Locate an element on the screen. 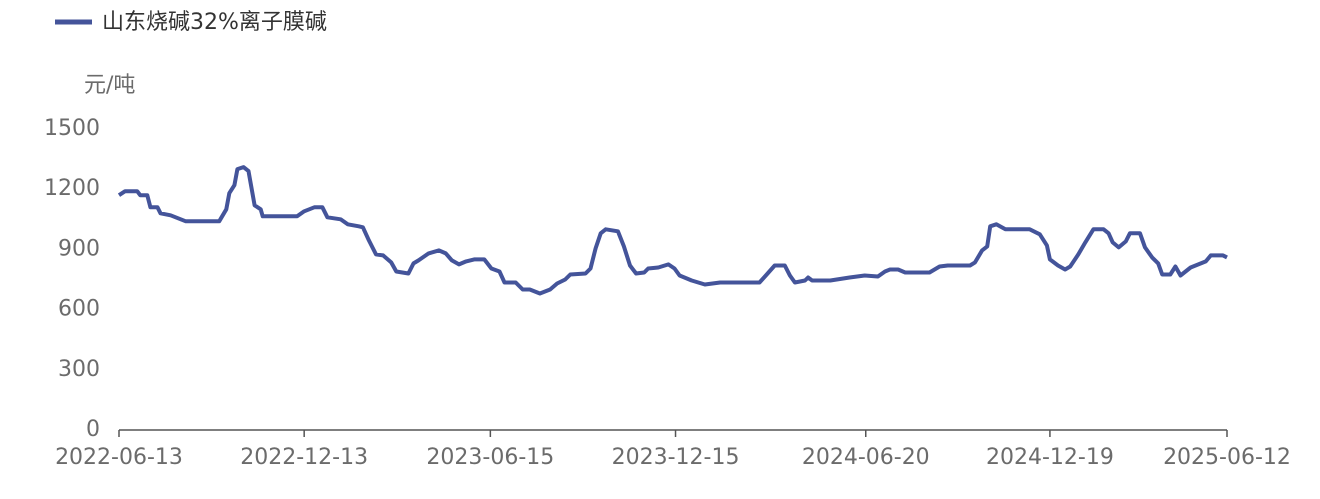  y-tick-label: 1500 is located at coordinates (72, 128).